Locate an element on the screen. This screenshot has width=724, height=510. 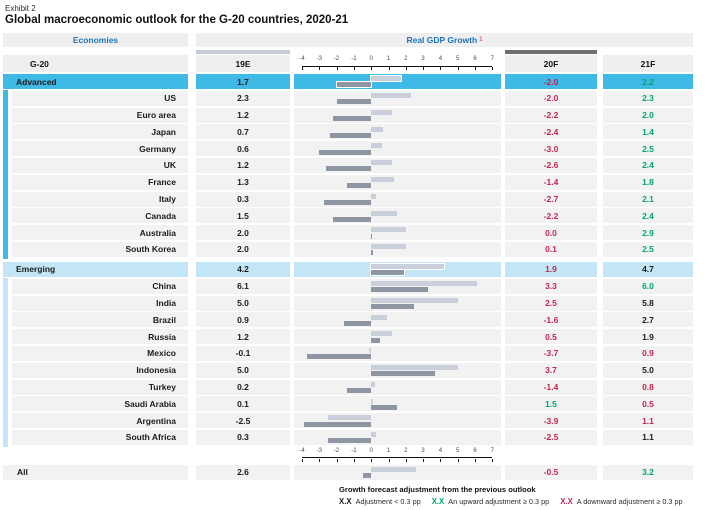
row-label: Brazil is located at coordinates (95, 320).